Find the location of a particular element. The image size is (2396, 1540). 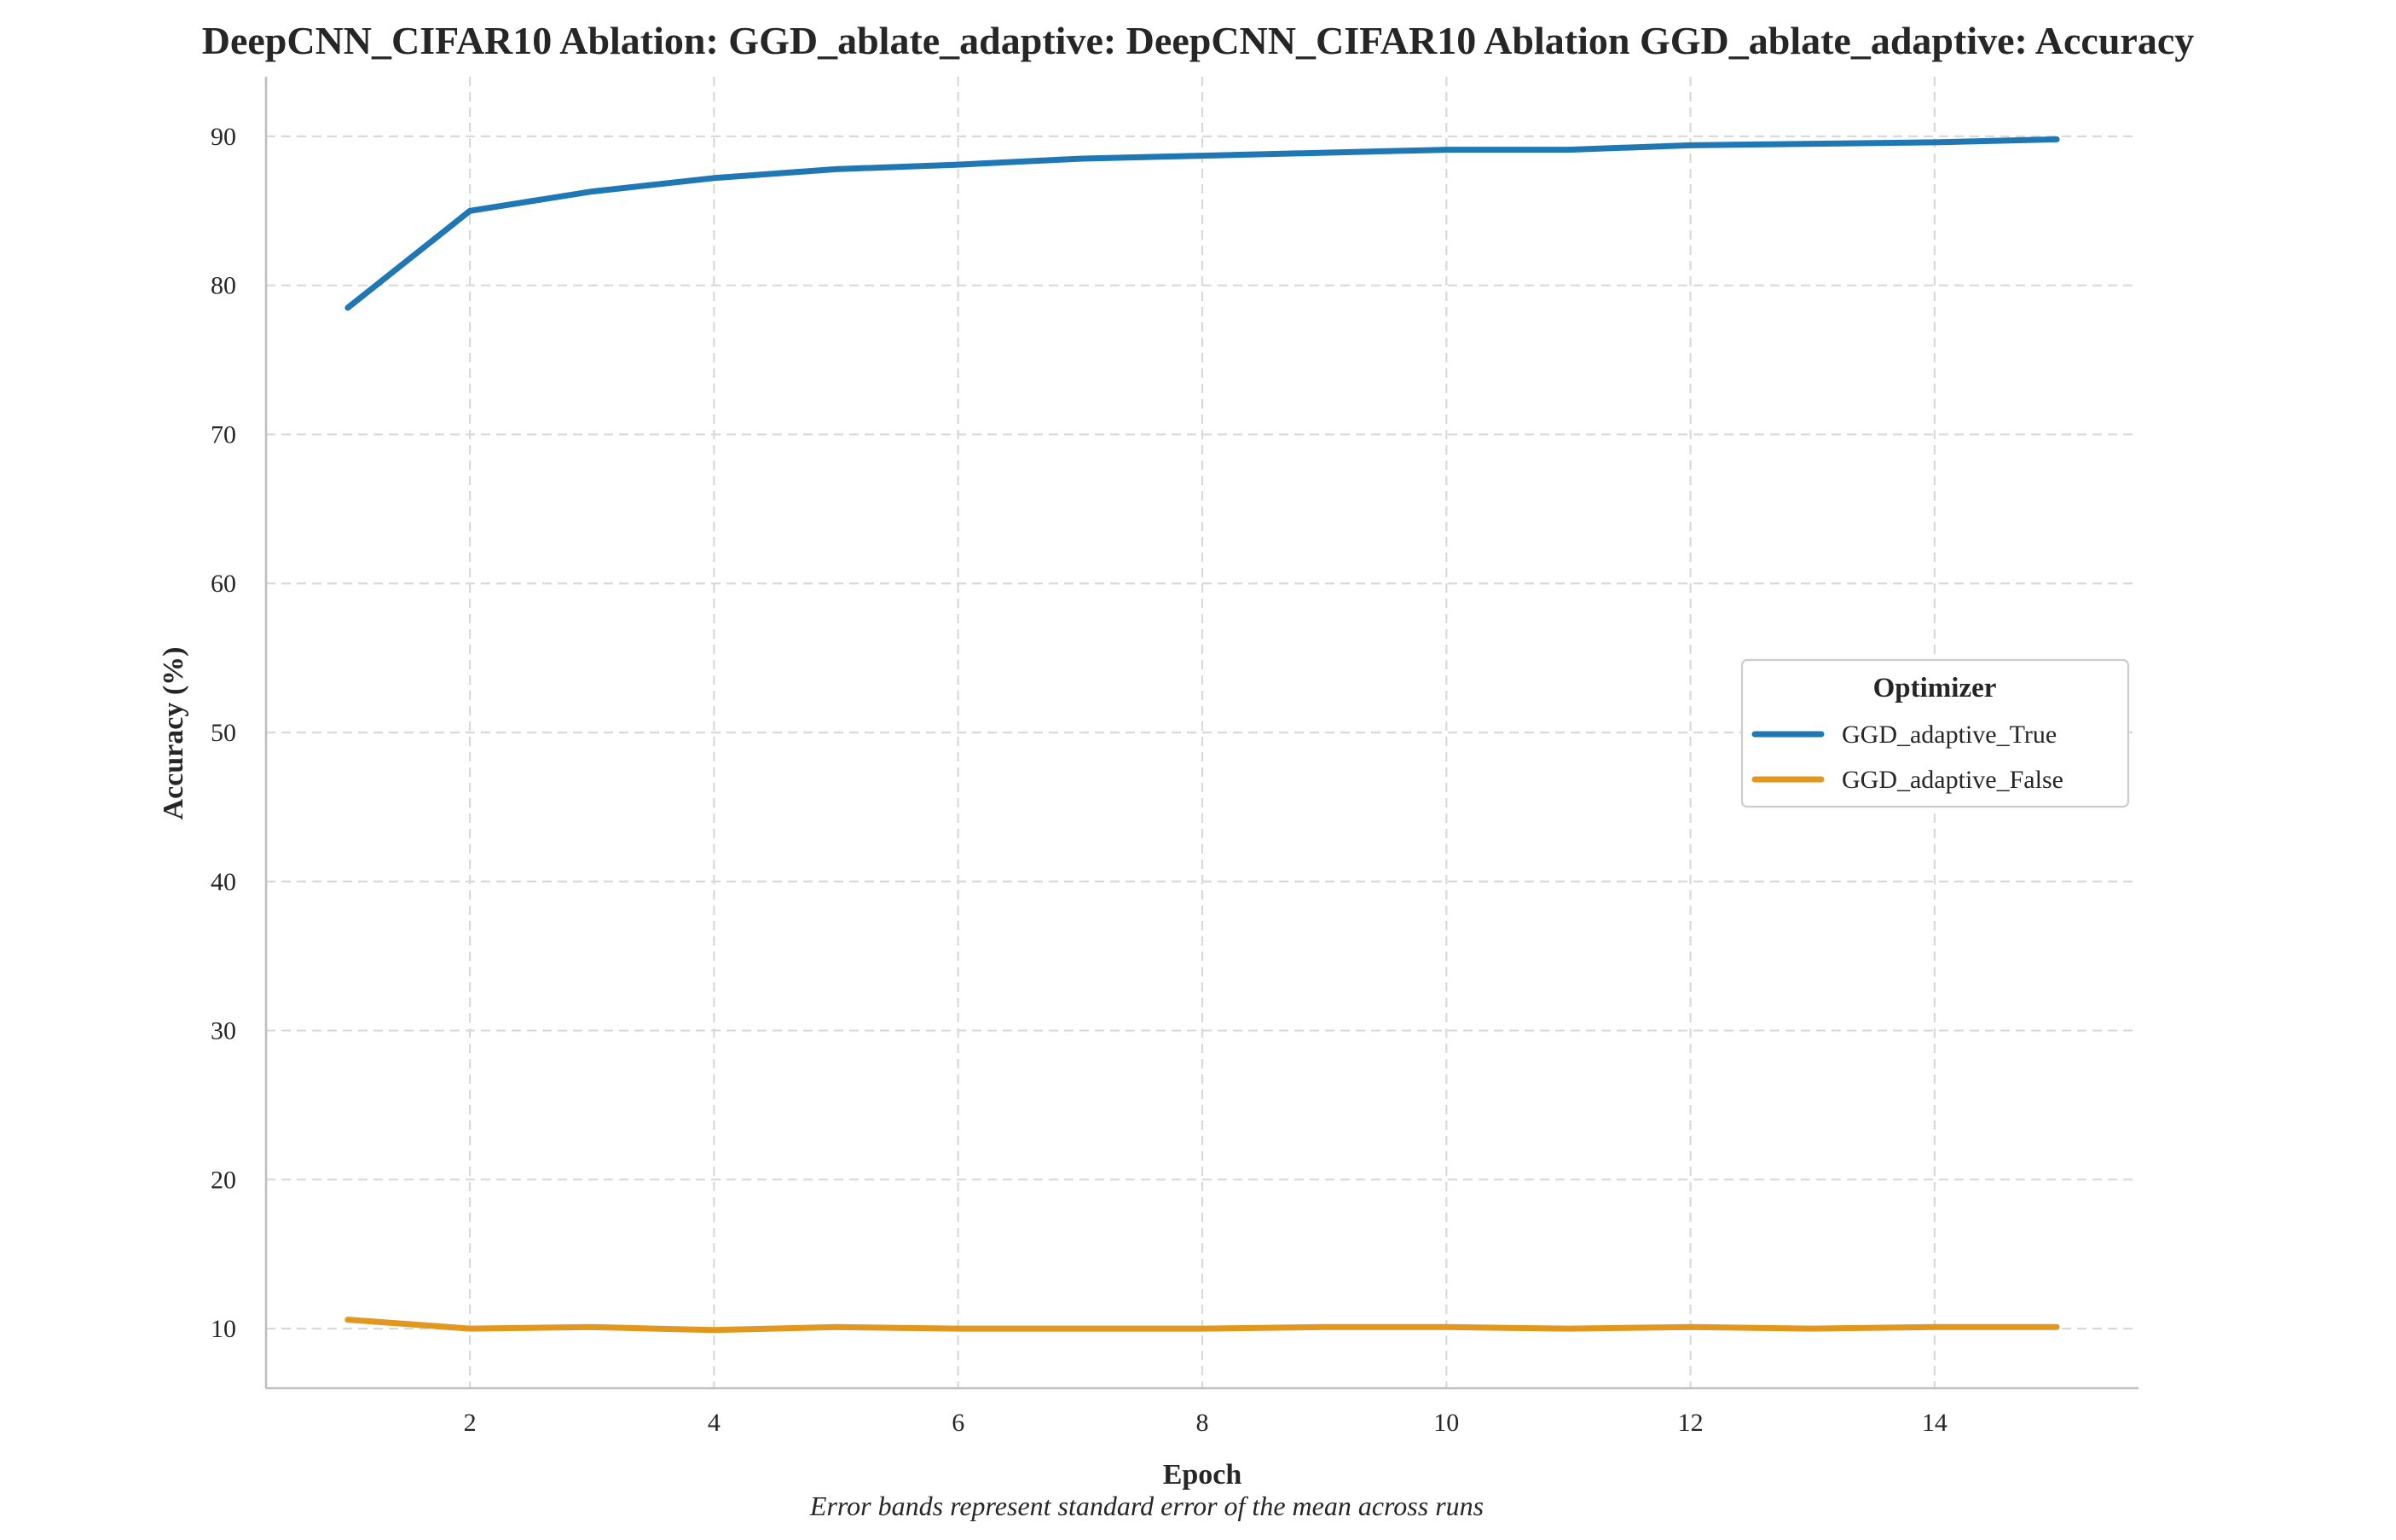

x-tick-label: 14 is located at coordinates (1934, 1423).